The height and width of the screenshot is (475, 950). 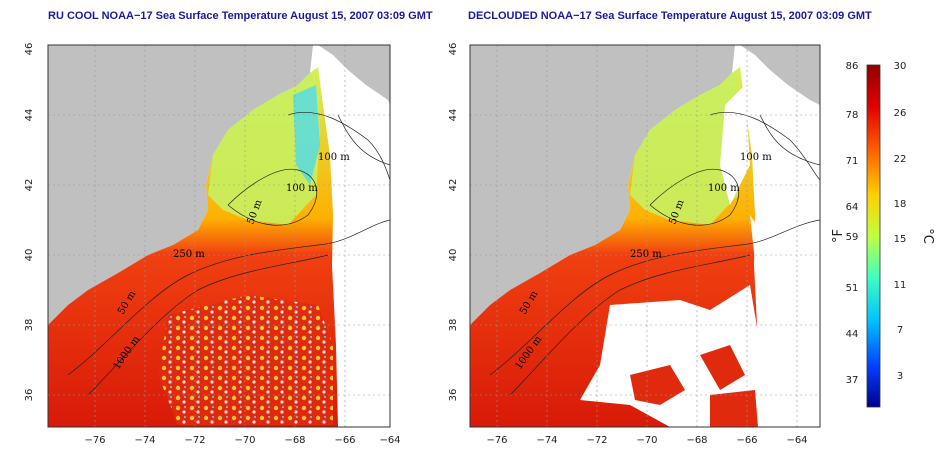 What do you see at coordinates (852, 380) in the screenshot?
I see `f-tick: 37` at bounding box center [852, 380].